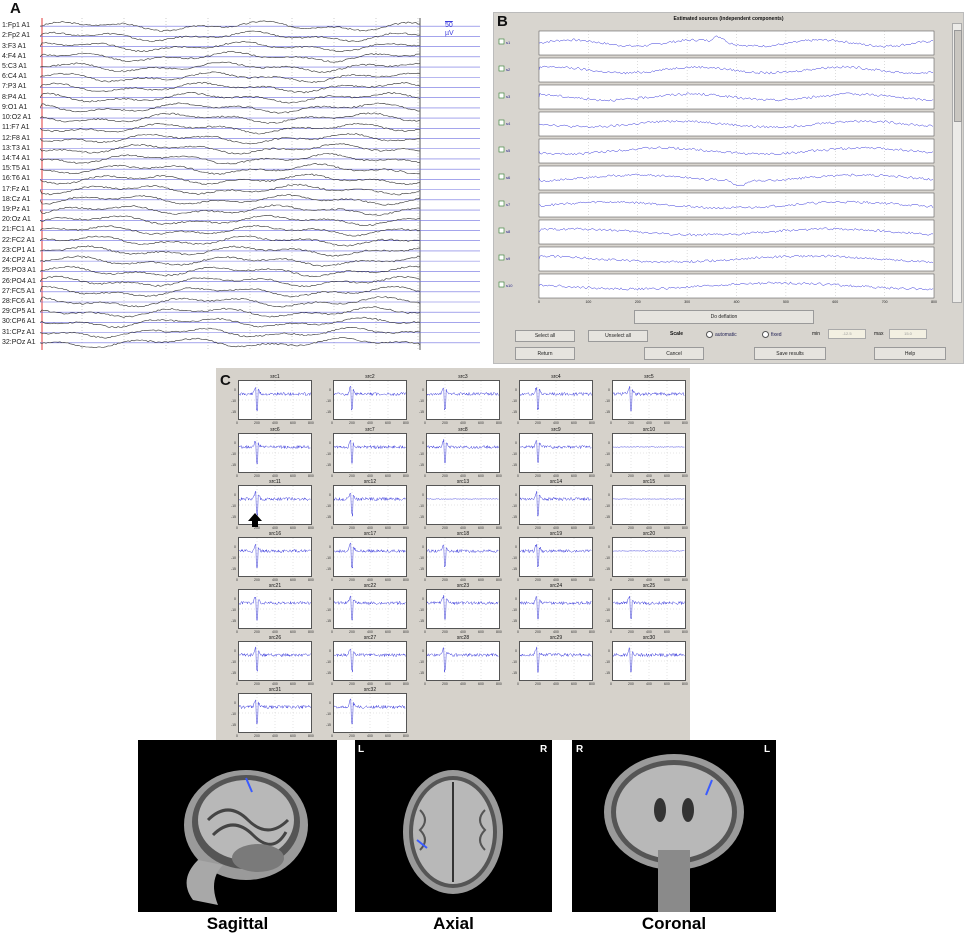 Image resolution: width=964 pixels, height=937 pixels. Describe the element at coordinates (225, 380) in the screenshot. I see `panel-c-label: C` at that location.